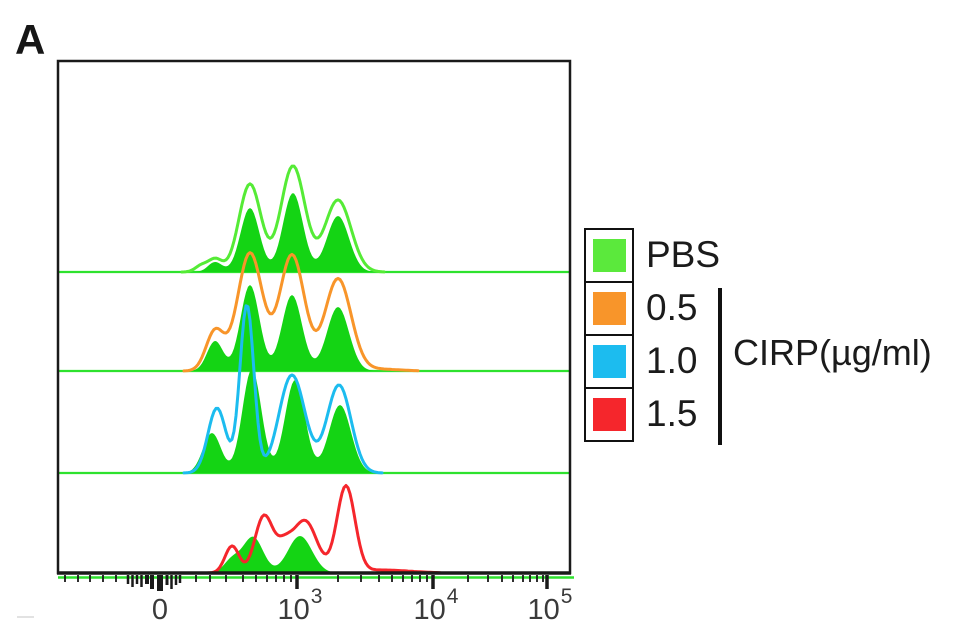 The image size is (964, 642). I want to click on legend-item-label-2: 1.0, so click(672, 360).